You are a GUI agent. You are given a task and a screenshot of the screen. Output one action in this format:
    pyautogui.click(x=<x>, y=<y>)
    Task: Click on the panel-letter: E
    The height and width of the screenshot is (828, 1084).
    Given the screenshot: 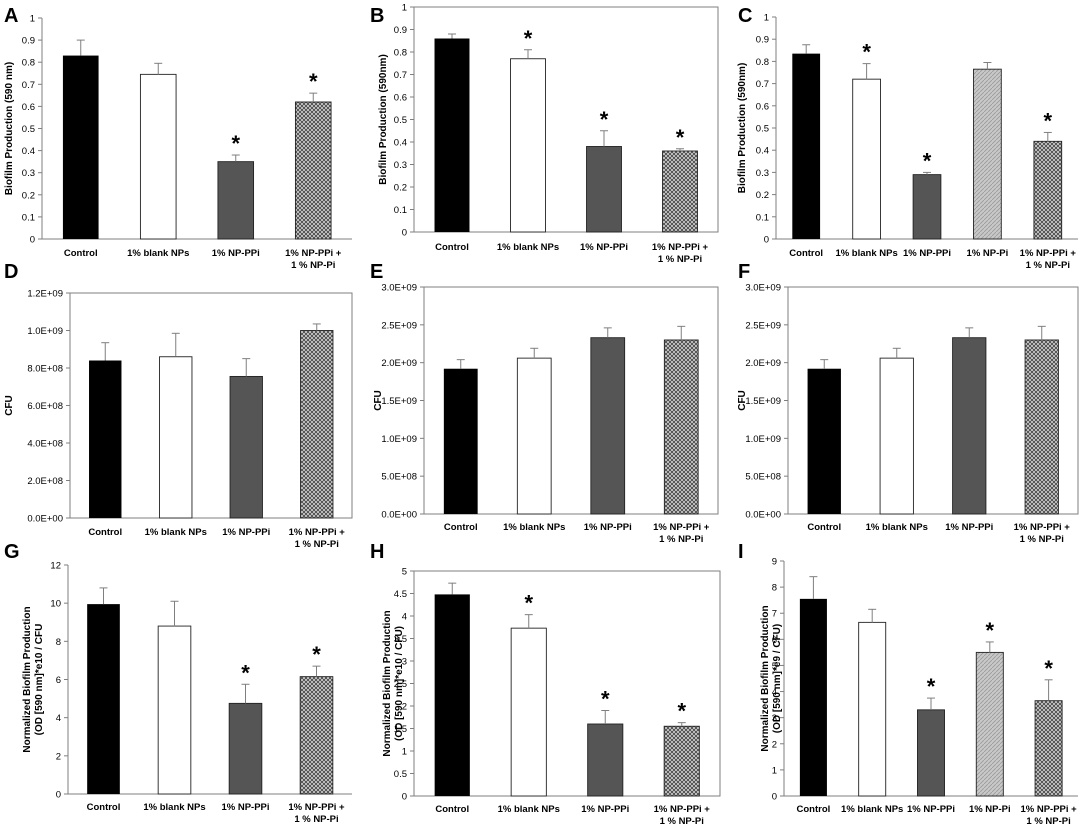 What is the action you would take?
    pyautogui.click(x=376, y=272)
    